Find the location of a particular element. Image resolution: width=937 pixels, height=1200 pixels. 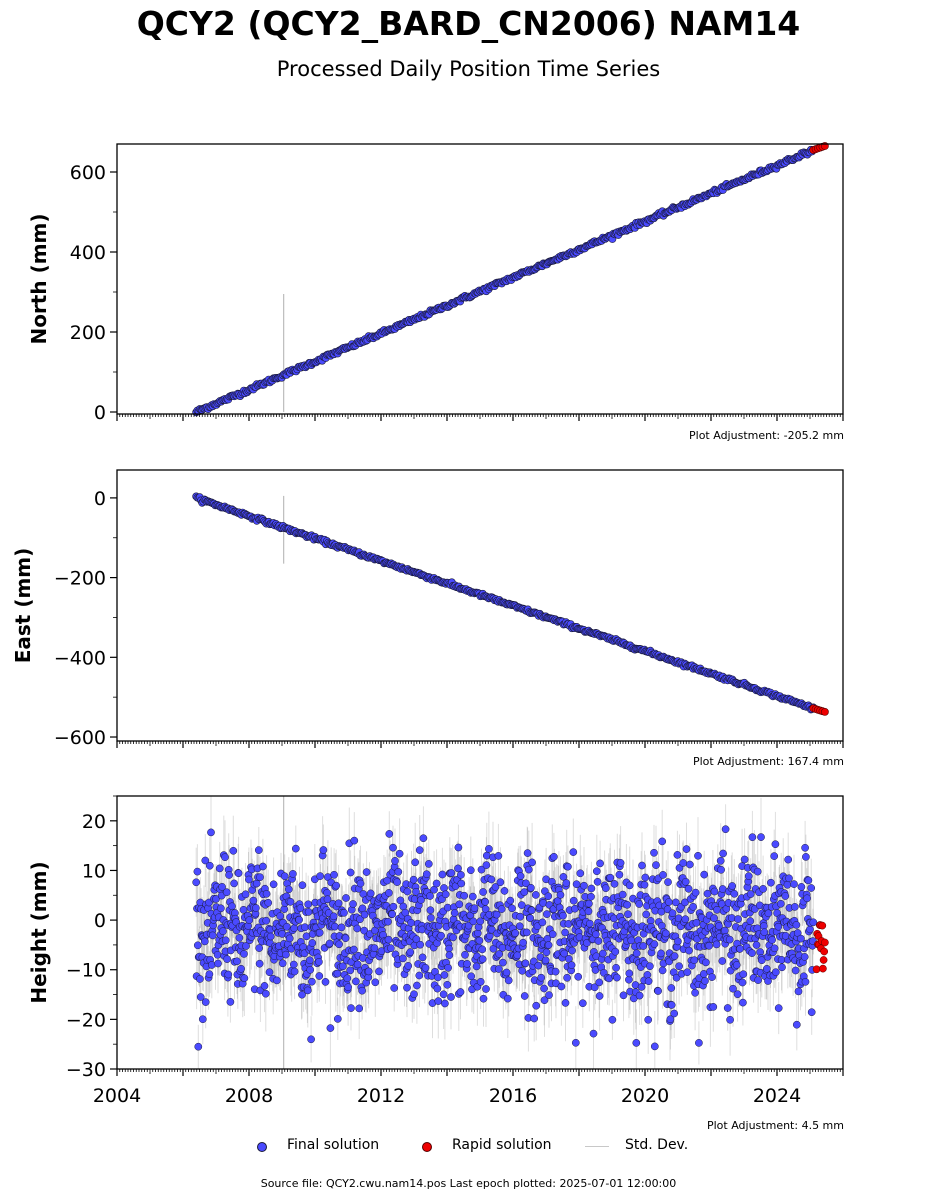

page-subtitle: Processed Daily Position Time Series is located at coordinates (468, 69).